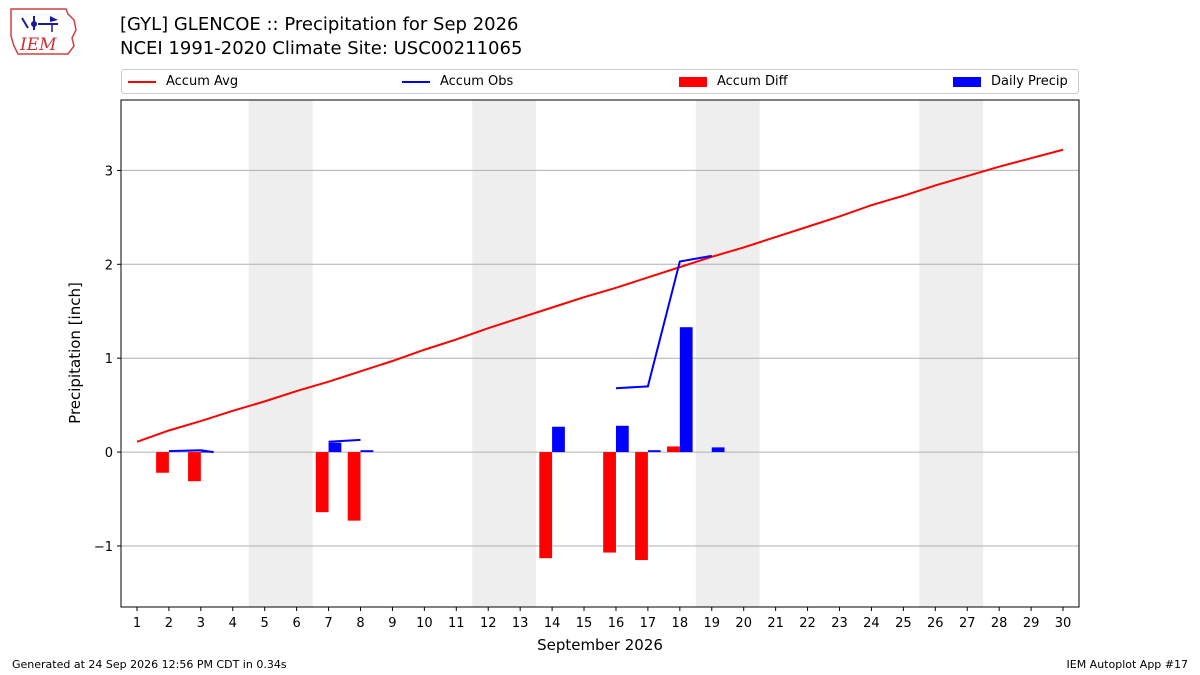 Image resolution: width=1200 pixels, height=675 pixels. Describe the element at coordinates (233, 623) in the screenshot. I see `x-tick-label: 4` at that location.